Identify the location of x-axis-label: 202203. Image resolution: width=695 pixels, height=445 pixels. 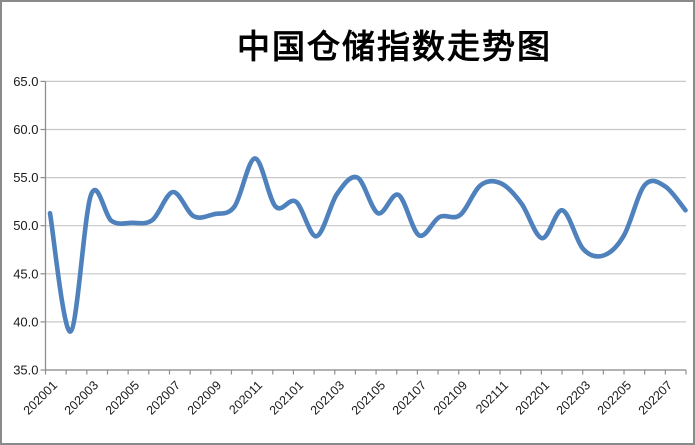
(573, 397).